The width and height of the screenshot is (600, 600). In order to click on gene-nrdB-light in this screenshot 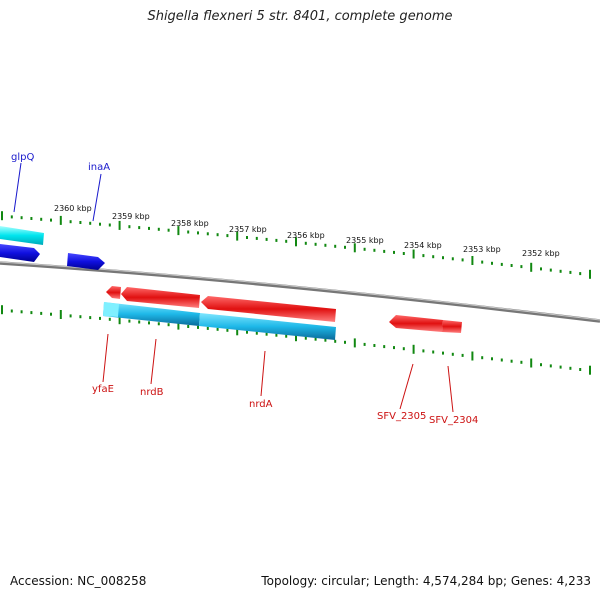, I will do `click(151, 314)`.